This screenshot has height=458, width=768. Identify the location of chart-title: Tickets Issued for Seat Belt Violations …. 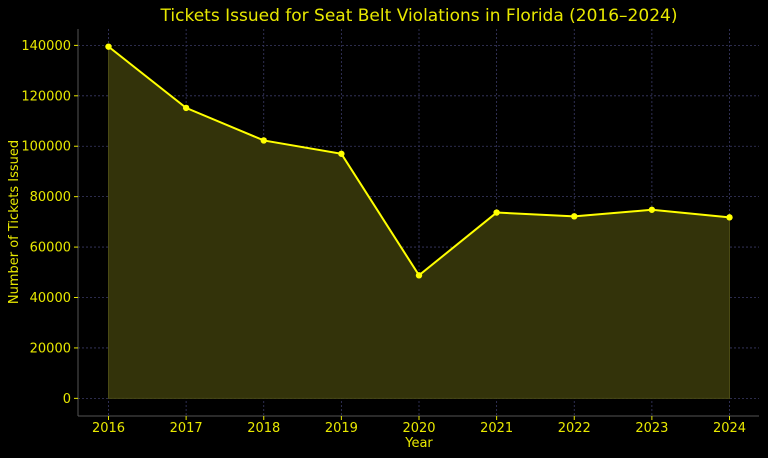
(419, 16).